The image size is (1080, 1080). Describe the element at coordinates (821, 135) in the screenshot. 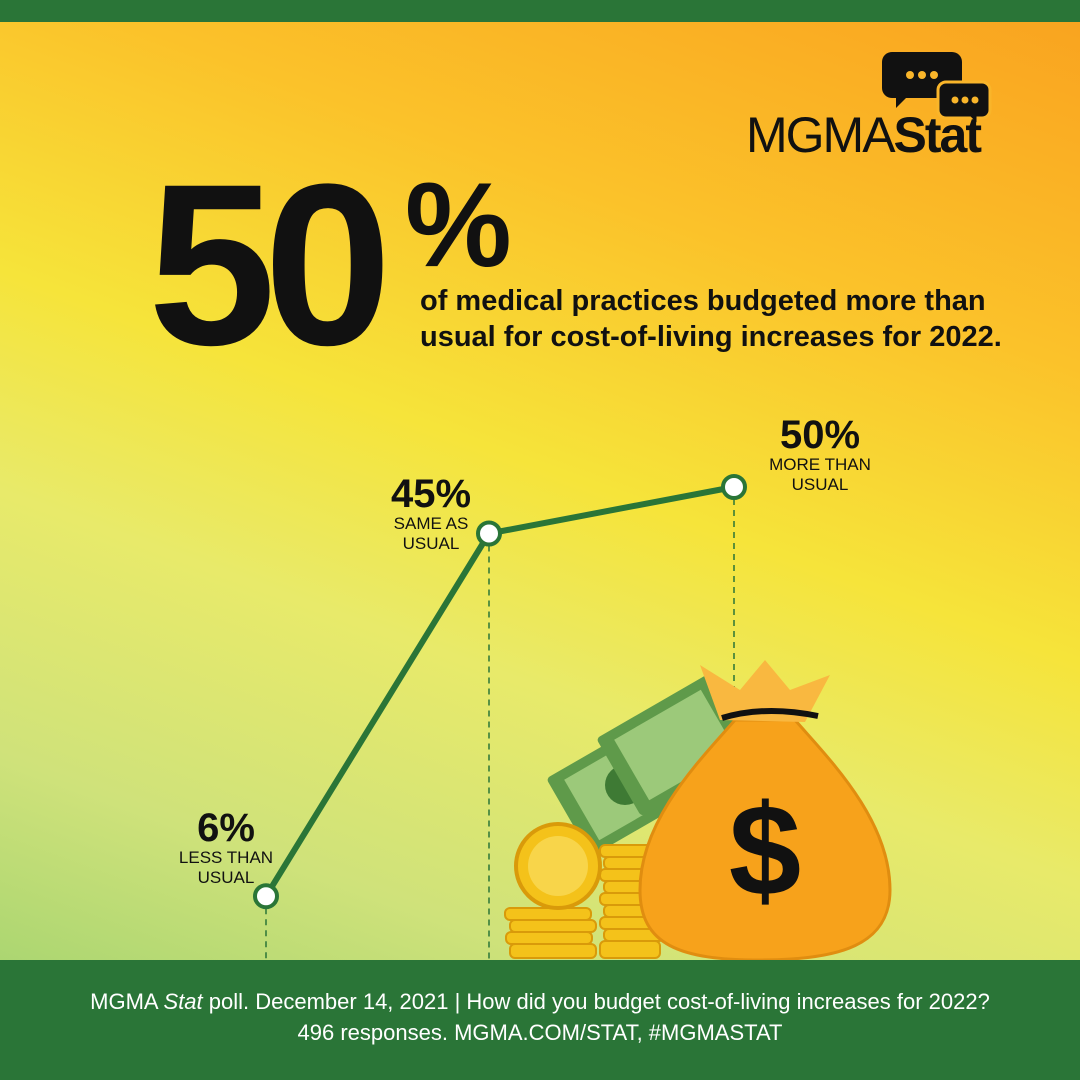

I see `logo-text-light: MGMA` at that location.